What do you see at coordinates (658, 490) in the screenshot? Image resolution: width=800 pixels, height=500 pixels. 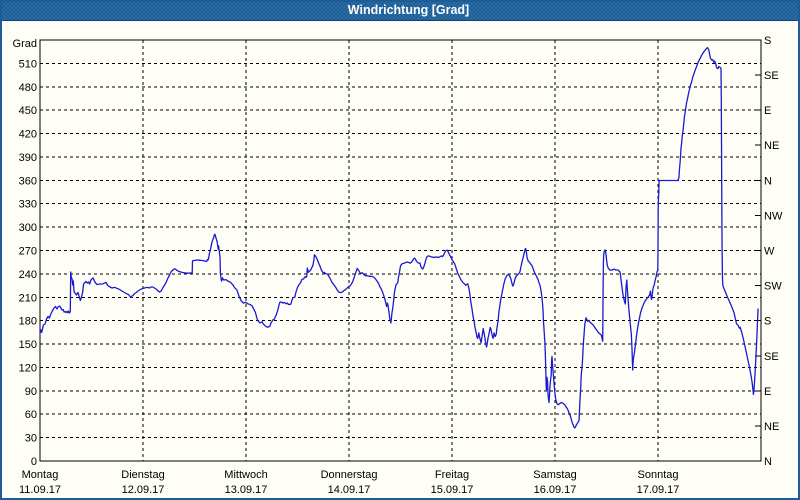 I see `svg-text: 17.09.17` at bounding box center [658, 490].